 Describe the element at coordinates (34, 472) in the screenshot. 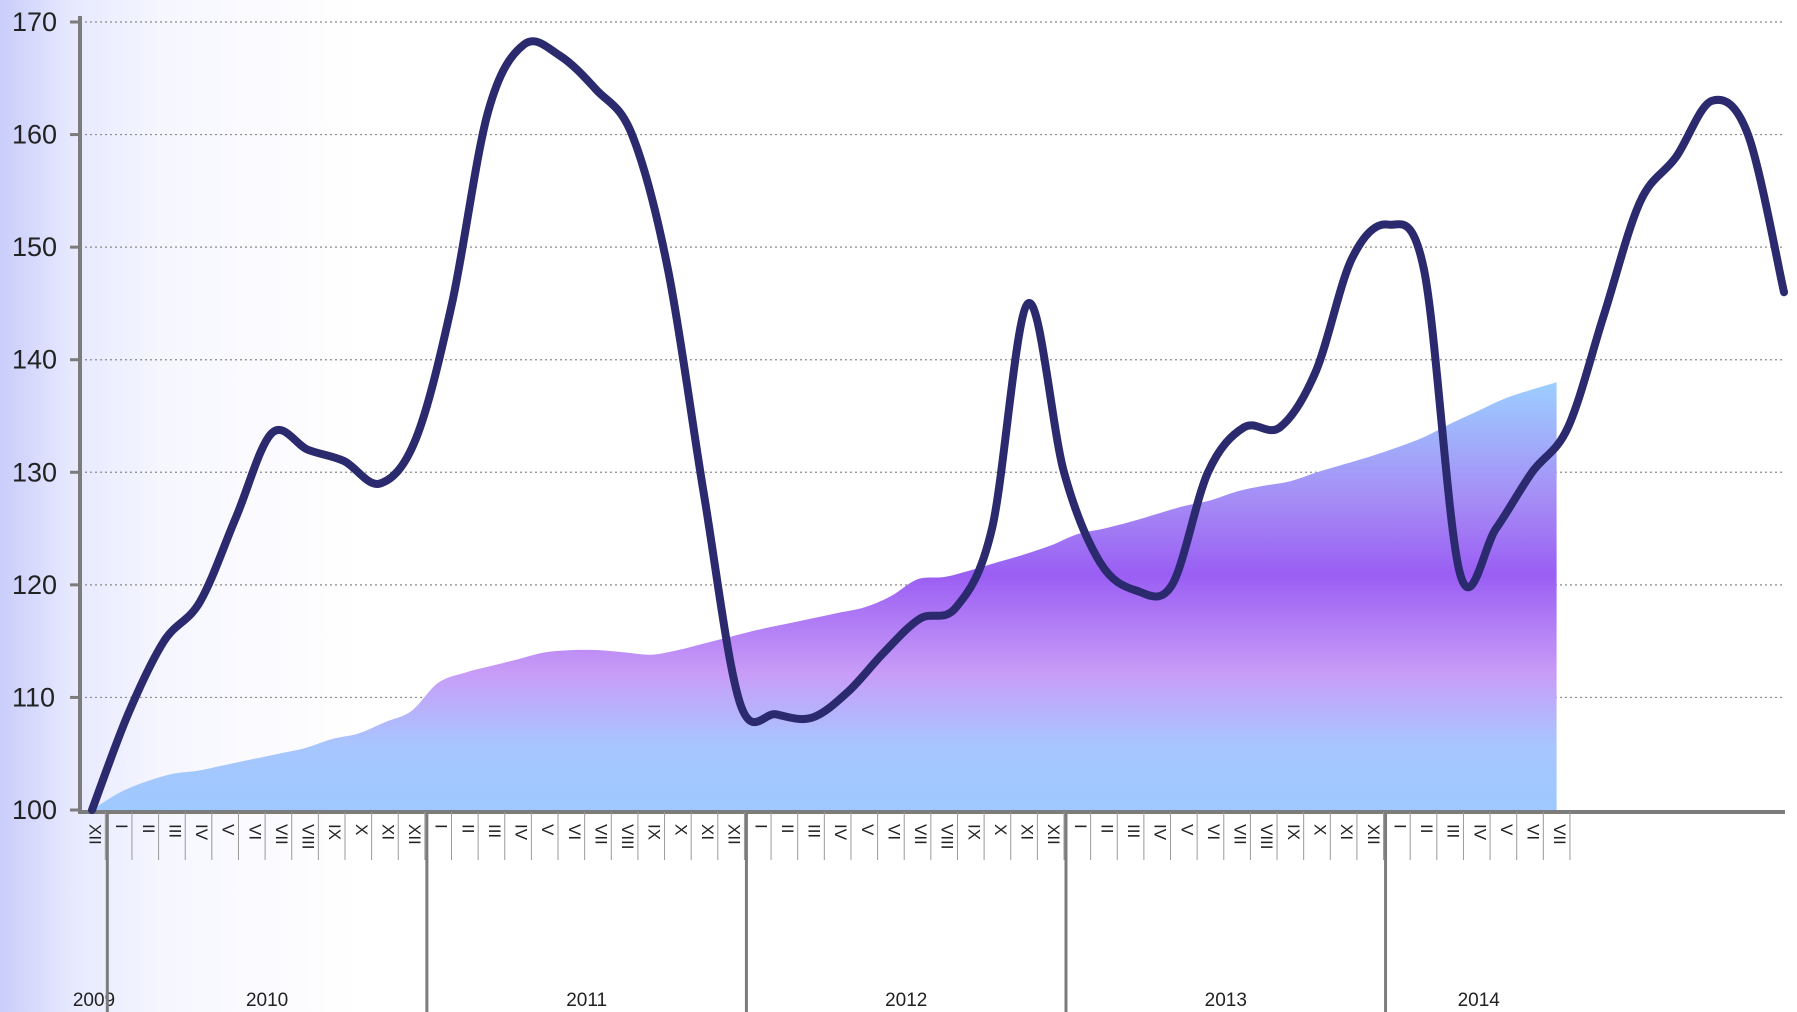

I see `y-tick-label: 130` at that location.